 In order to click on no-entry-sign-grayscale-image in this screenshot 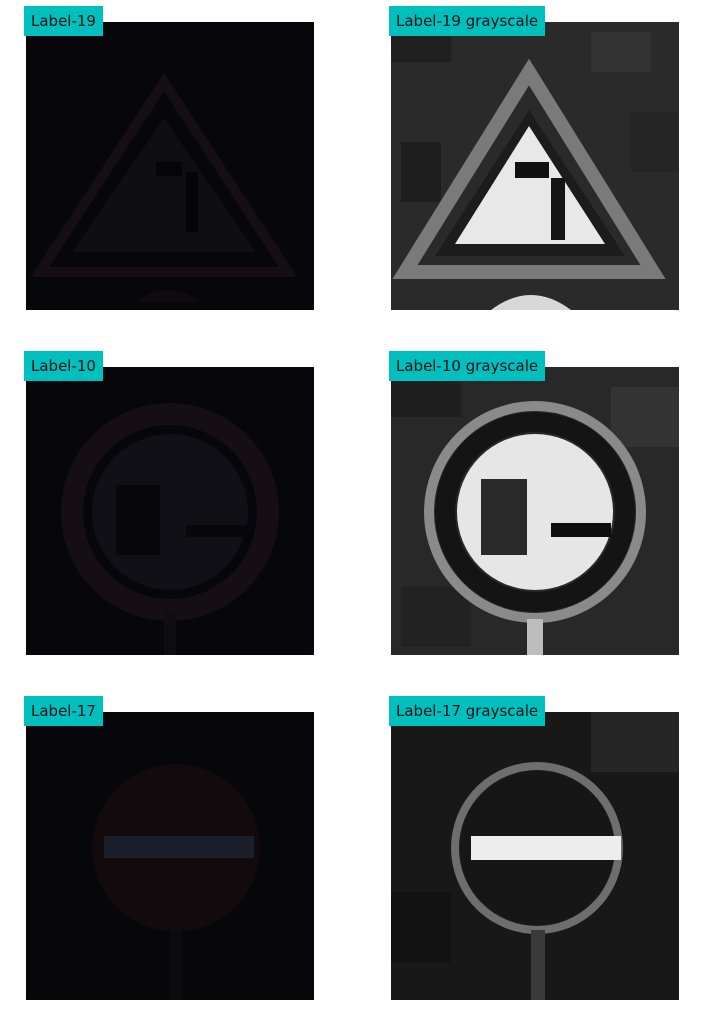, I will do `click(535, 856)`.